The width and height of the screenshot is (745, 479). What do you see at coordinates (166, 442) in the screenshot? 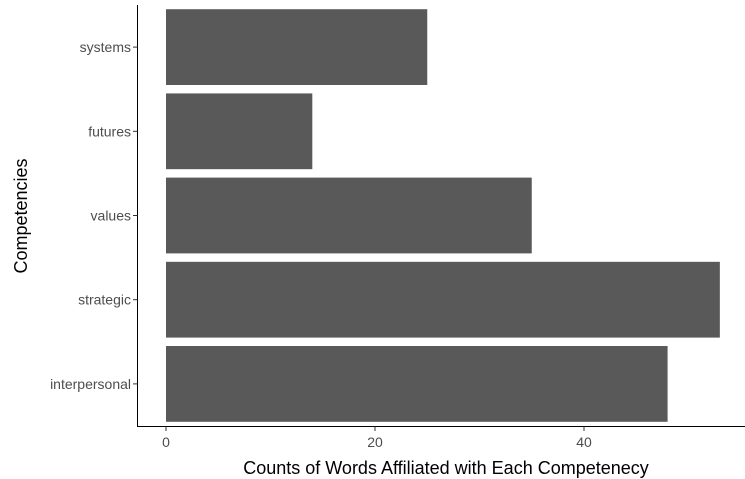
I see `x-tick-label-0: 0` at bounding box center [166, 442].